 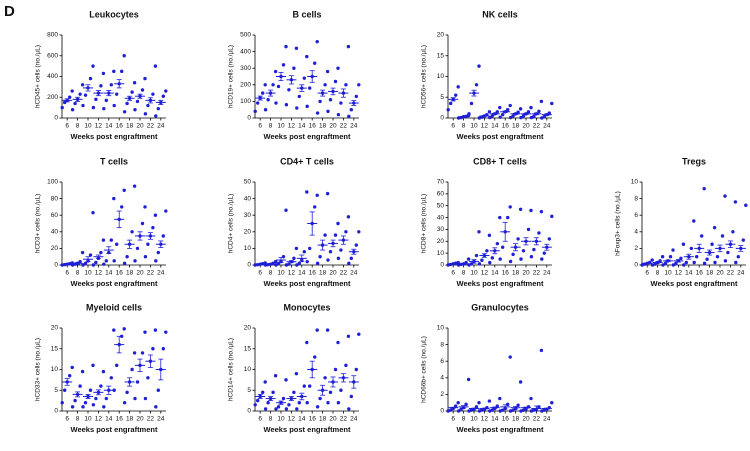 What do you see at coordinates (55, 348) in the screenshot?
I see `y-tick-label: 15` at bounding box center [55, 348].